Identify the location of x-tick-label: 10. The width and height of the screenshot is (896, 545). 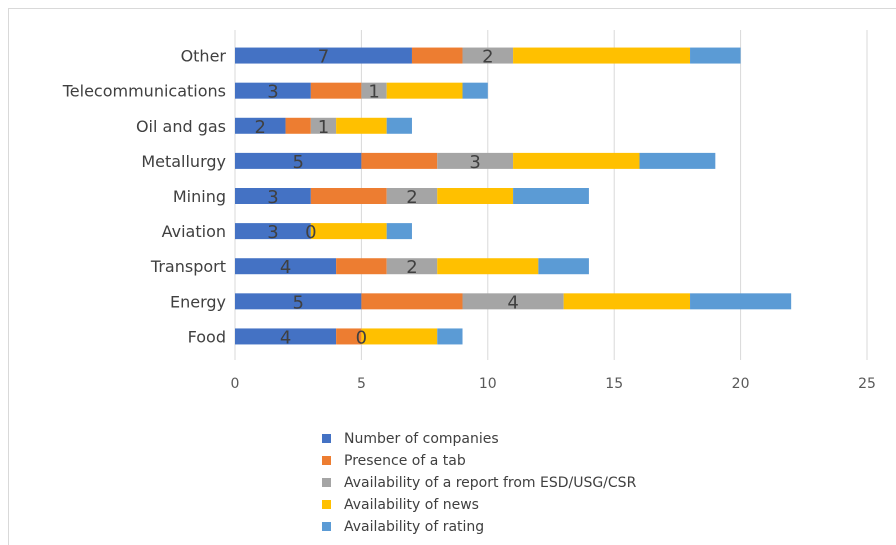
(488, 384).